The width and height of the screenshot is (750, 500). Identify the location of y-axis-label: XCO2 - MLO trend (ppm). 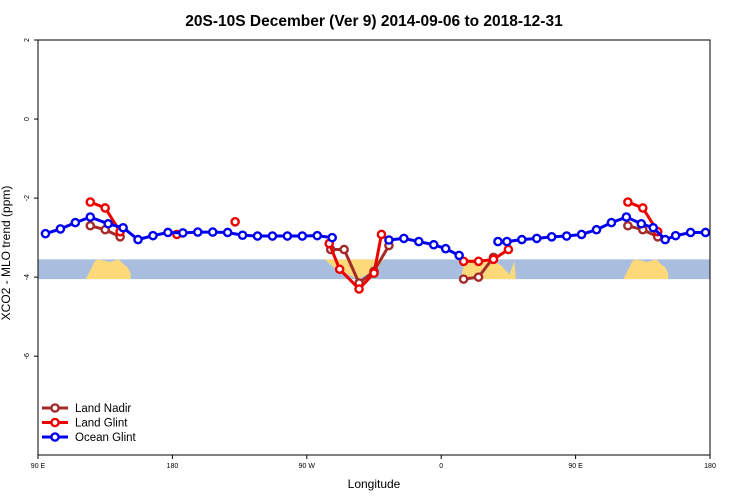
(6, 253).